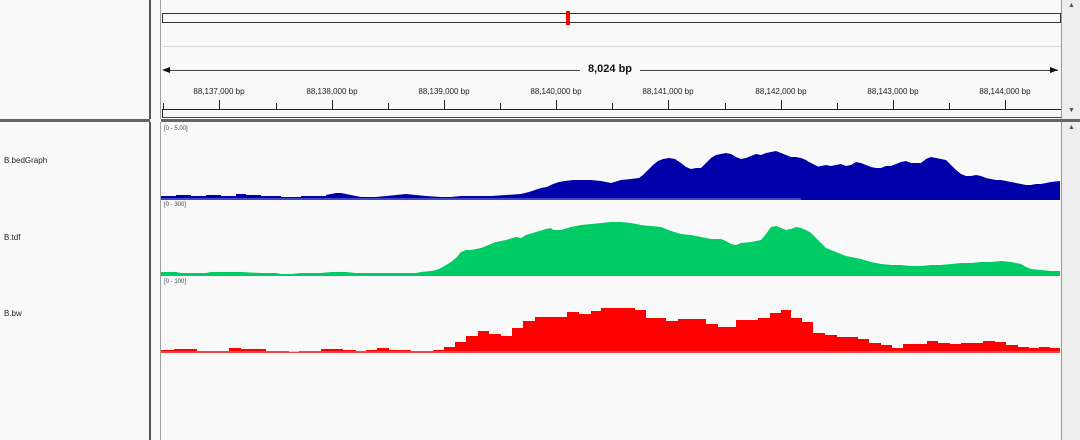 Image resolution: width=1080 pixels, height=440 pixels. I want to click on track-name-panel, so click(75, 220).